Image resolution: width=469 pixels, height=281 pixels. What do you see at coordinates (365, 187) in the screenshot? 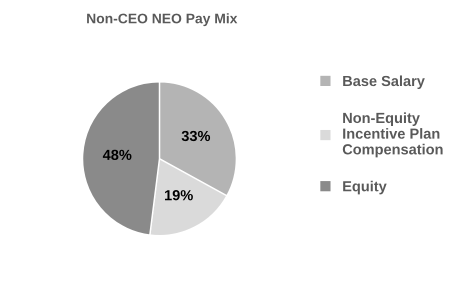
I see `legend-label: Equity` at bounding box center [365, 187].